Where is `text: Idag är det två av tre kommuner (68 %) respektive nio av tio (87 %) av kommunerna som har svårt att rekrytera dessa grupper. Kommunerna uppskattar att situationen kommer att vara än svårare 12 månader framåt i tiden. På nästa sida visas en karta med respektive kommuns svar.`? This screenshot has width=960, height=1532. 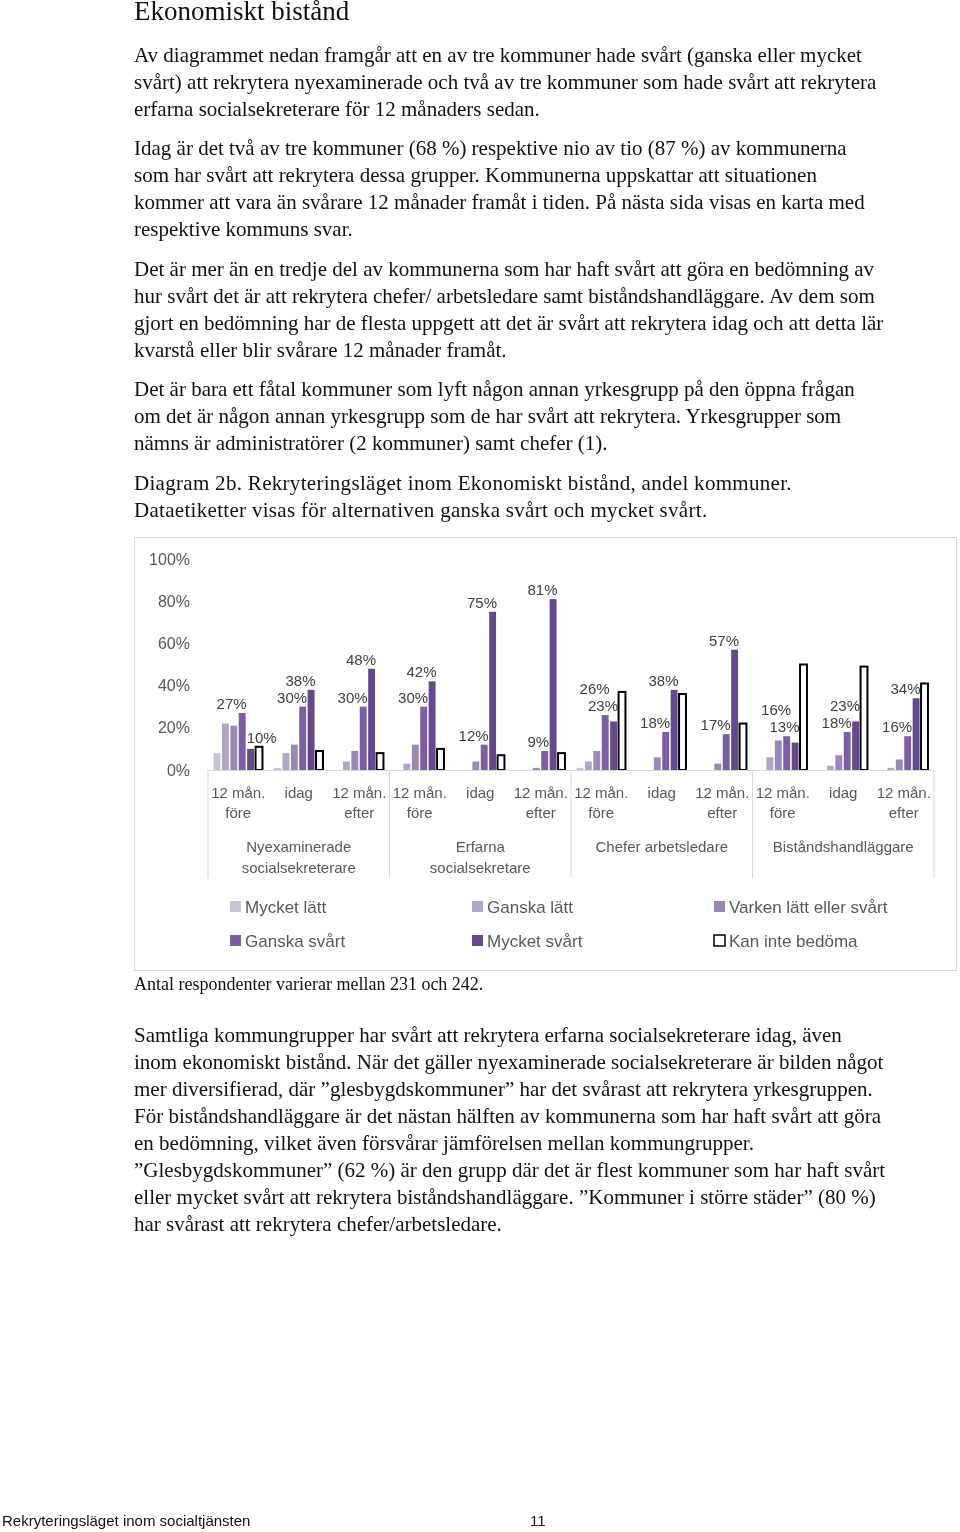 text: Idag är det två av tre kommuner (68 %) respektive nio av tio (87 %) av kommunerna som har svårt att rekrytera dessa grupper. Kommunerna uppskattar att situationen kommer att vara än svårare 12 månader framåt i tiden. På nästa sida visas en karta med respektive kommuns svar. is located at coordinates (500, 189).